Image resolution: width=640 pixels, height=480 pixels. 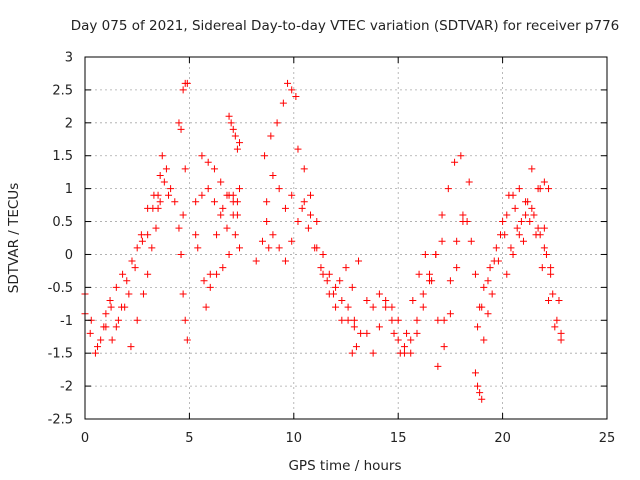 What do you see at coordinates (69, 255) in the screenshot?
I see `y-tick-label: 0` at bounding box center [69, 255].